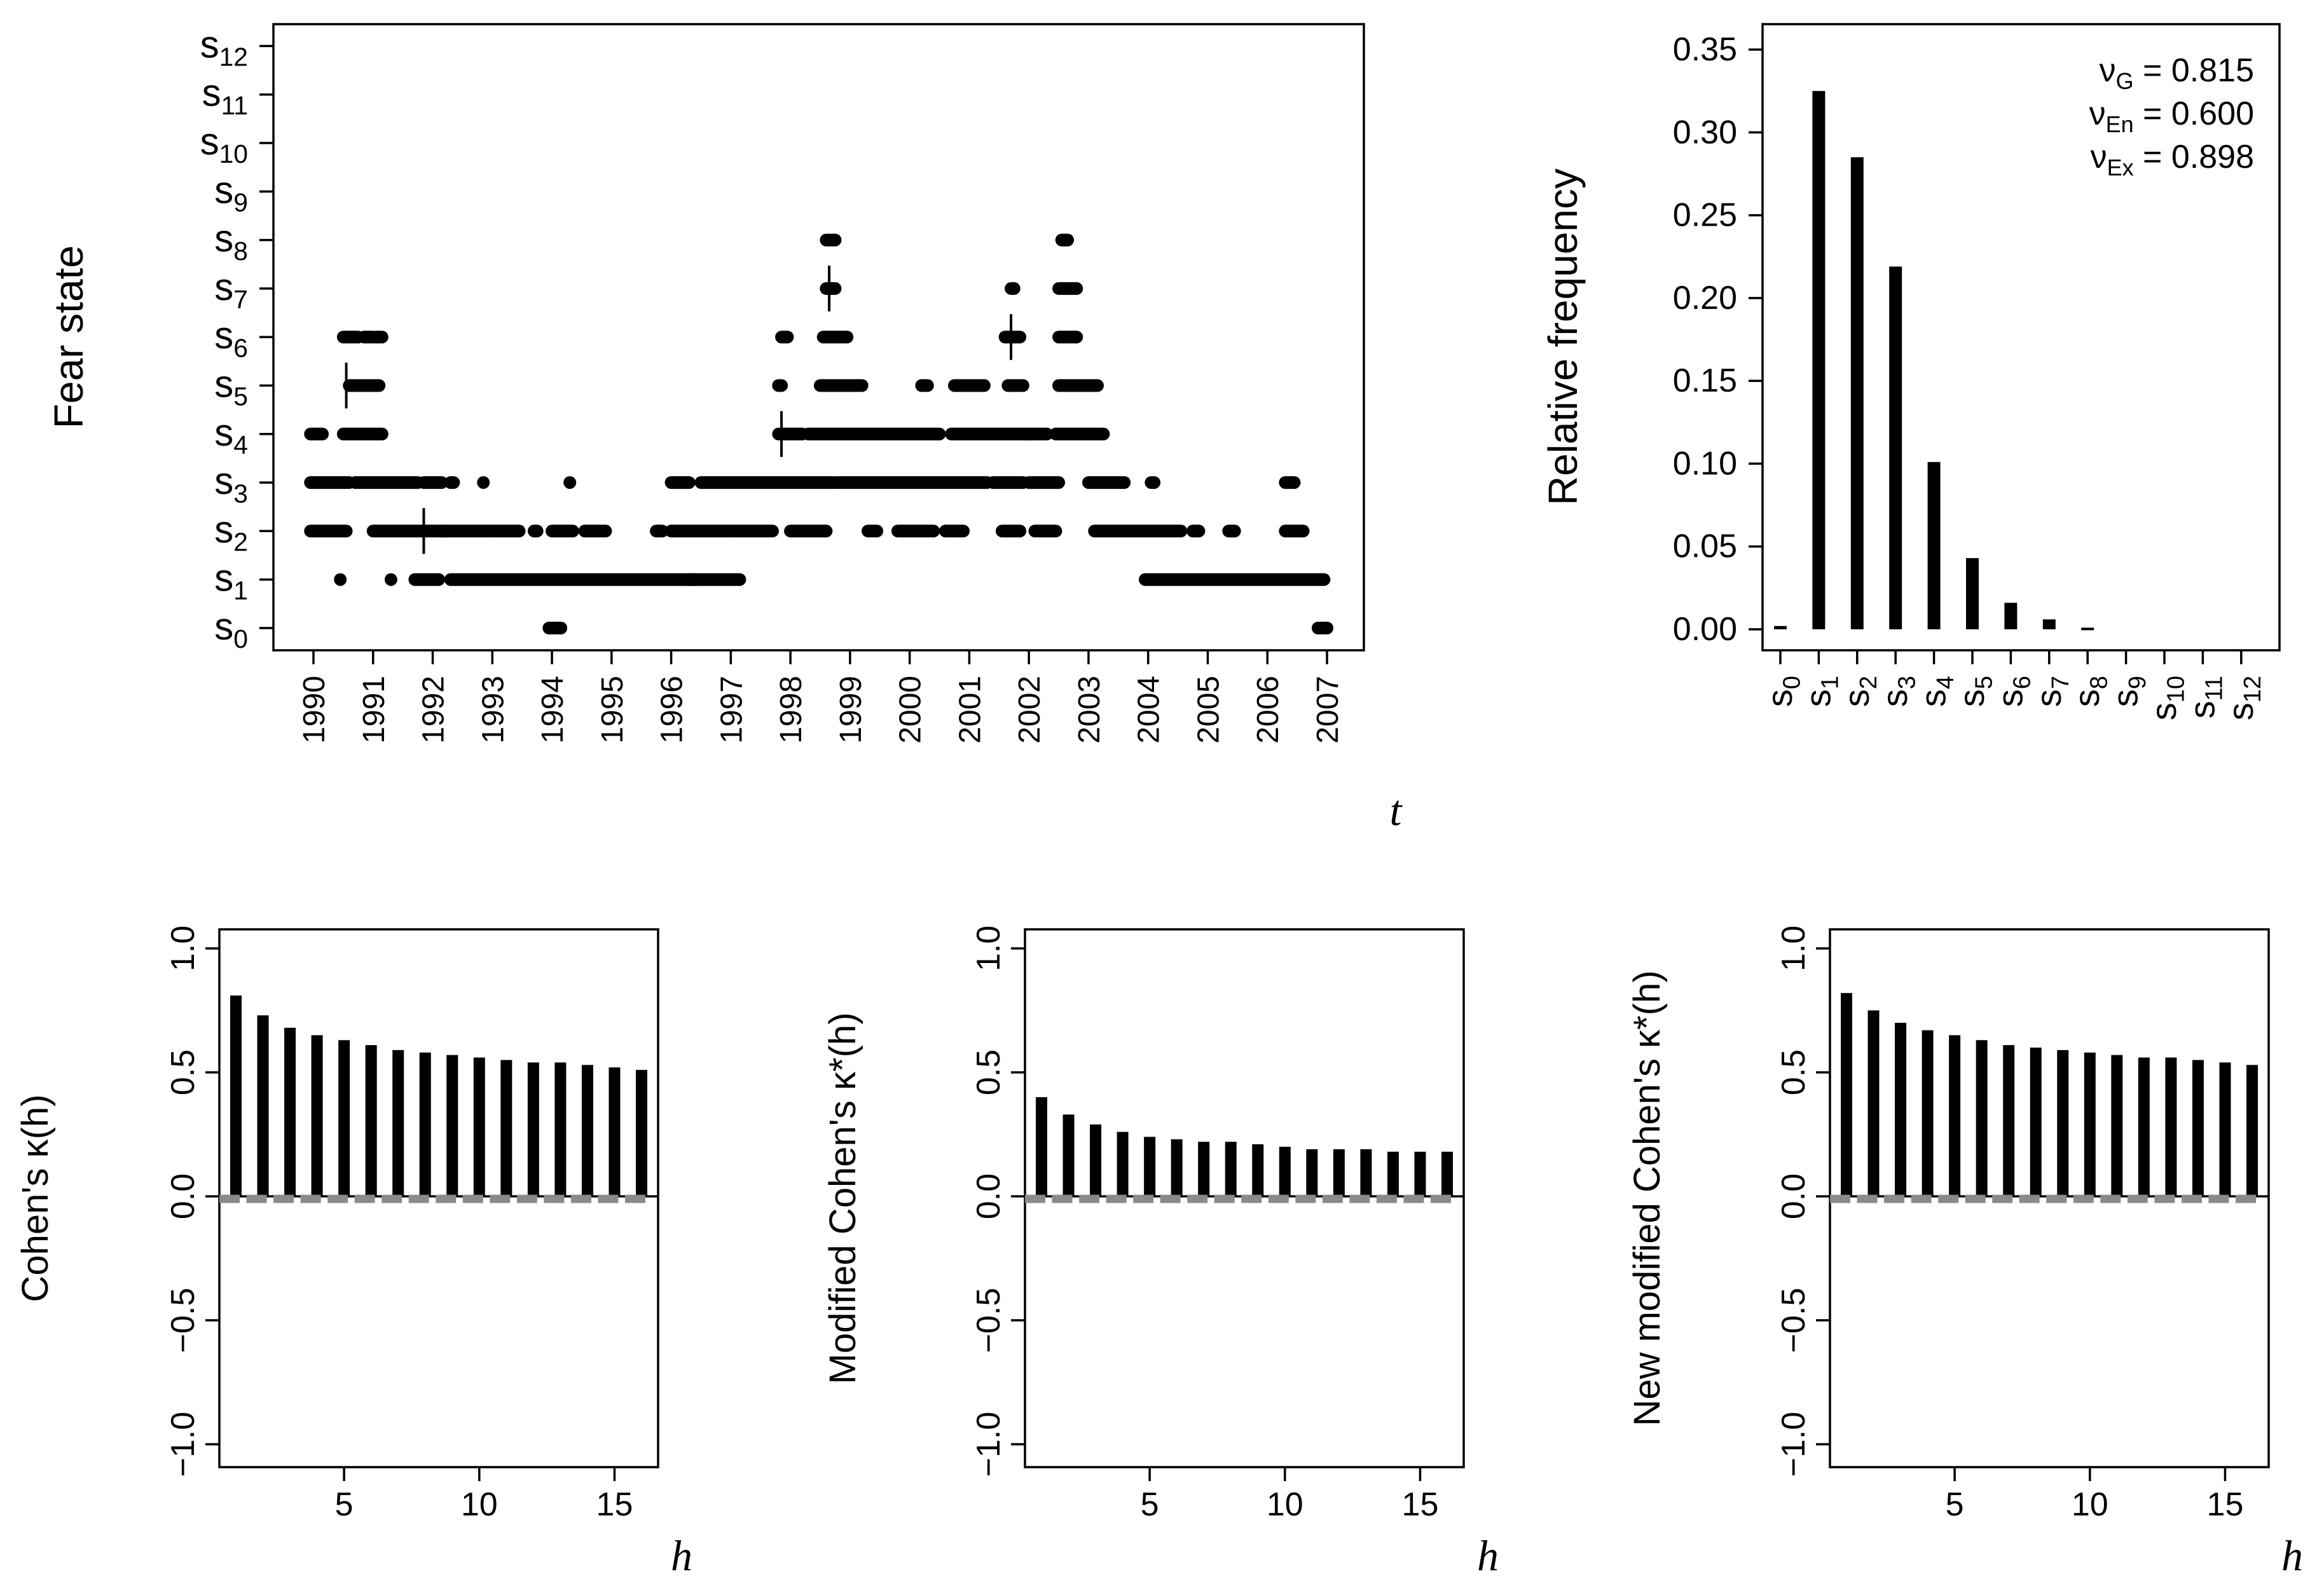 The width and height of the screenshot is (2324, 1593). I want to click on x-tick-label: s9, so click(2128, 691).